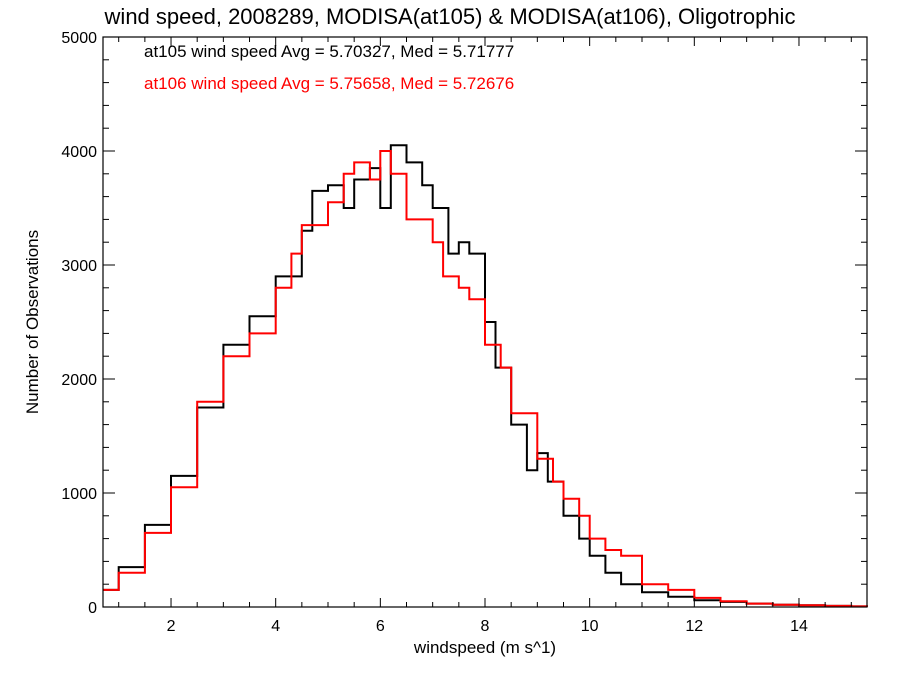  What do you see at coordinates (485, 626) in the screenshot?
I see `x-tick-label: 8` at bounding box center [485, 626].